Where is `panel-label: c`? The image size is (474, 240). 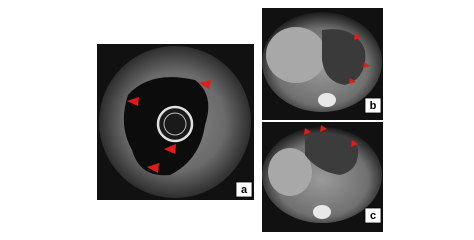 panel-label: c is located at coordinates (373, 216).